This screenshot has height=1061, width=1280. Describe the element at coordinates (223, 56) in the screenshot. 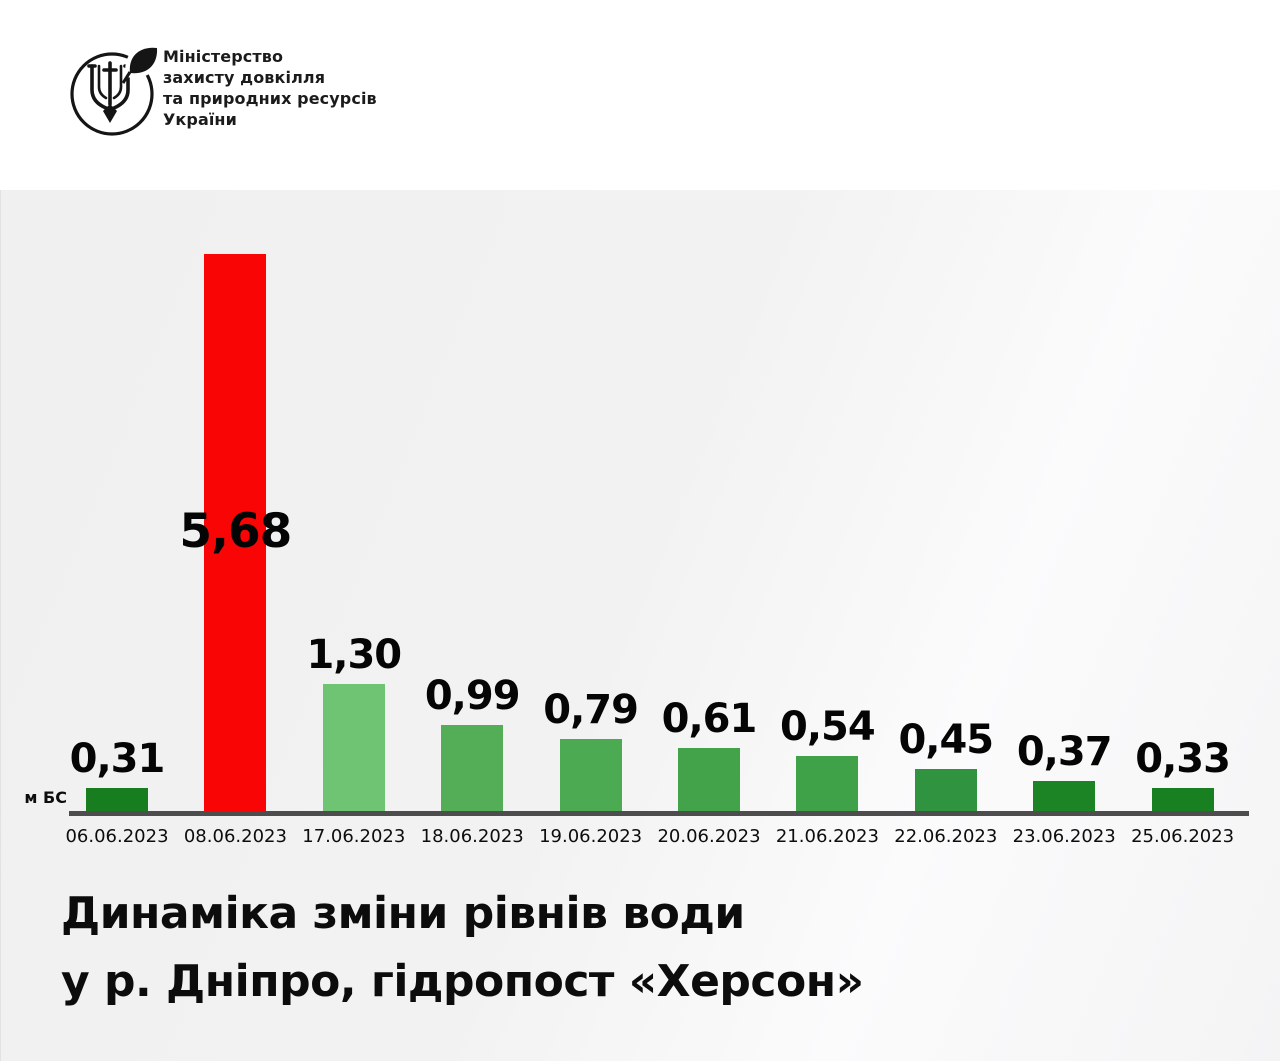

I see `ministry-name-line: Міністерство` at that location.